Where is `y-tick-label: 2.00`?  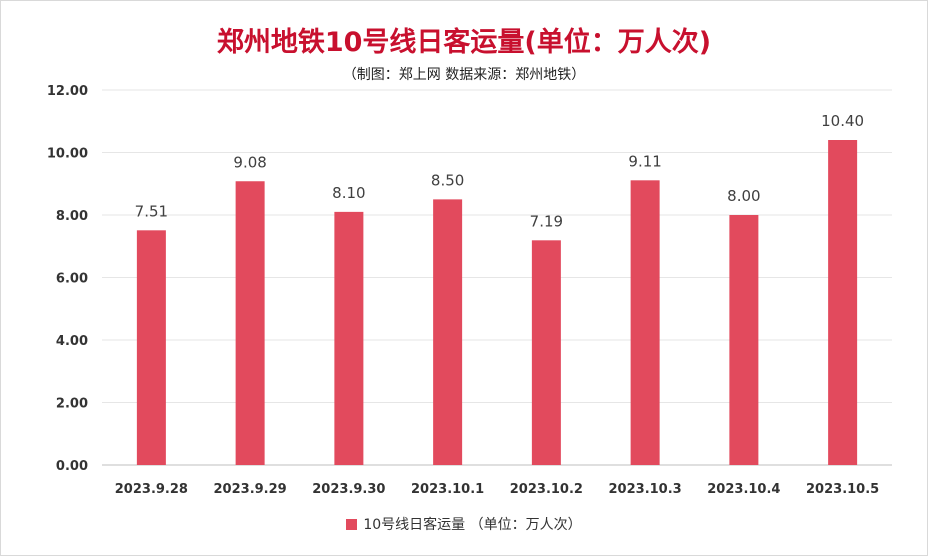 y-tick-label: 2.00 is located at coordinates (72, 404).